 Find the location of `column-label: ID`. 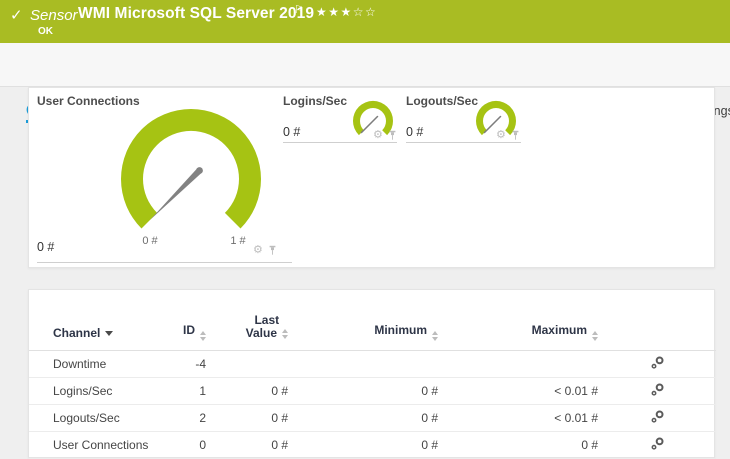

column-label: ID is located at coordinates (189, 329).